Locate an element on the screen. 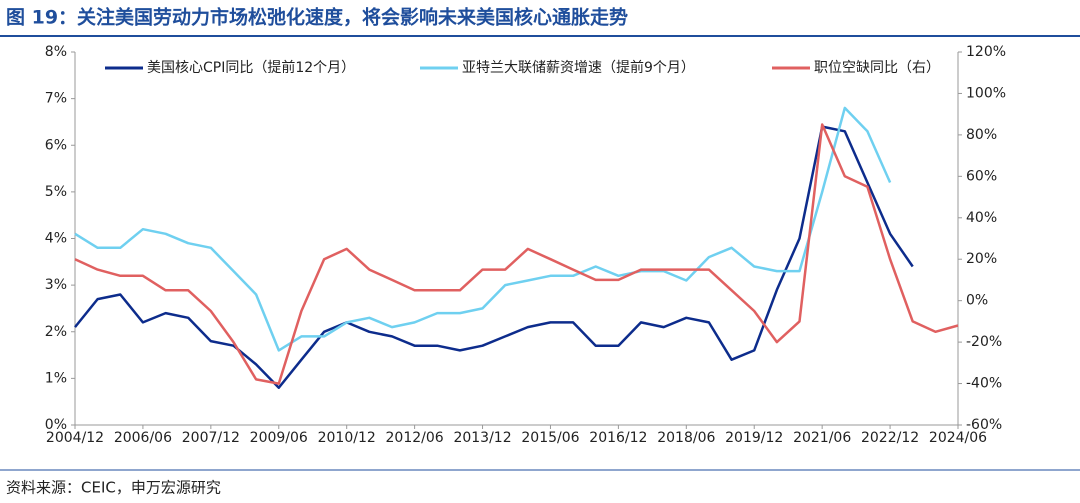  x-tick-label: 2010/12 is located at coordinates (347, 438).